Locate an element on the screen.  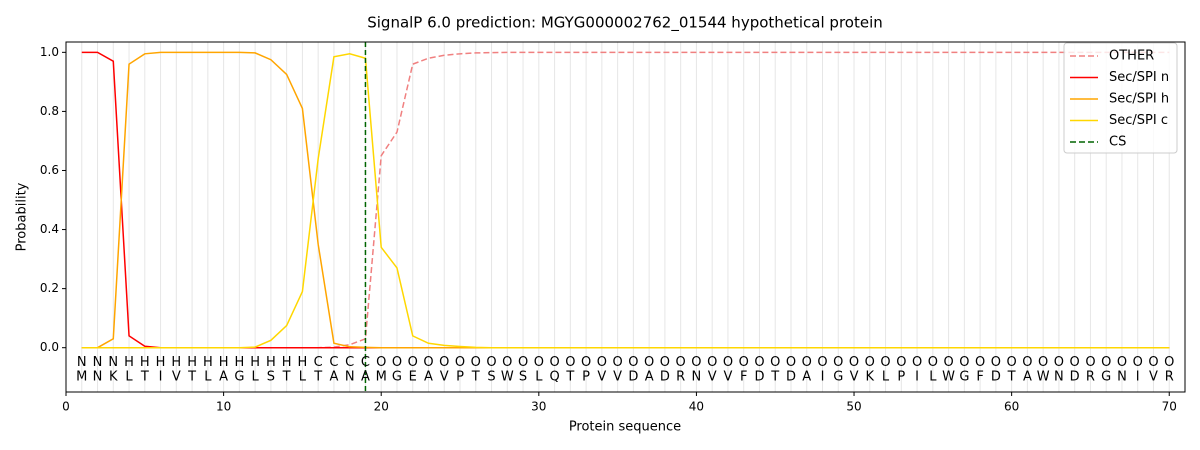
x-tick-label: 10 is located at coordinates (223, 407).